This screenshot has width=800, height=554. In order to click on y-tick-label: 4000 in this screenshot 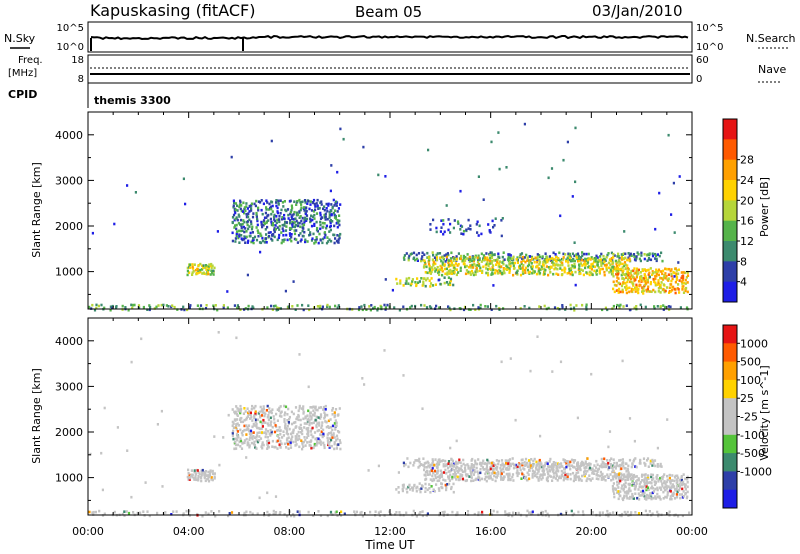, I will do `click(69, 341)`.